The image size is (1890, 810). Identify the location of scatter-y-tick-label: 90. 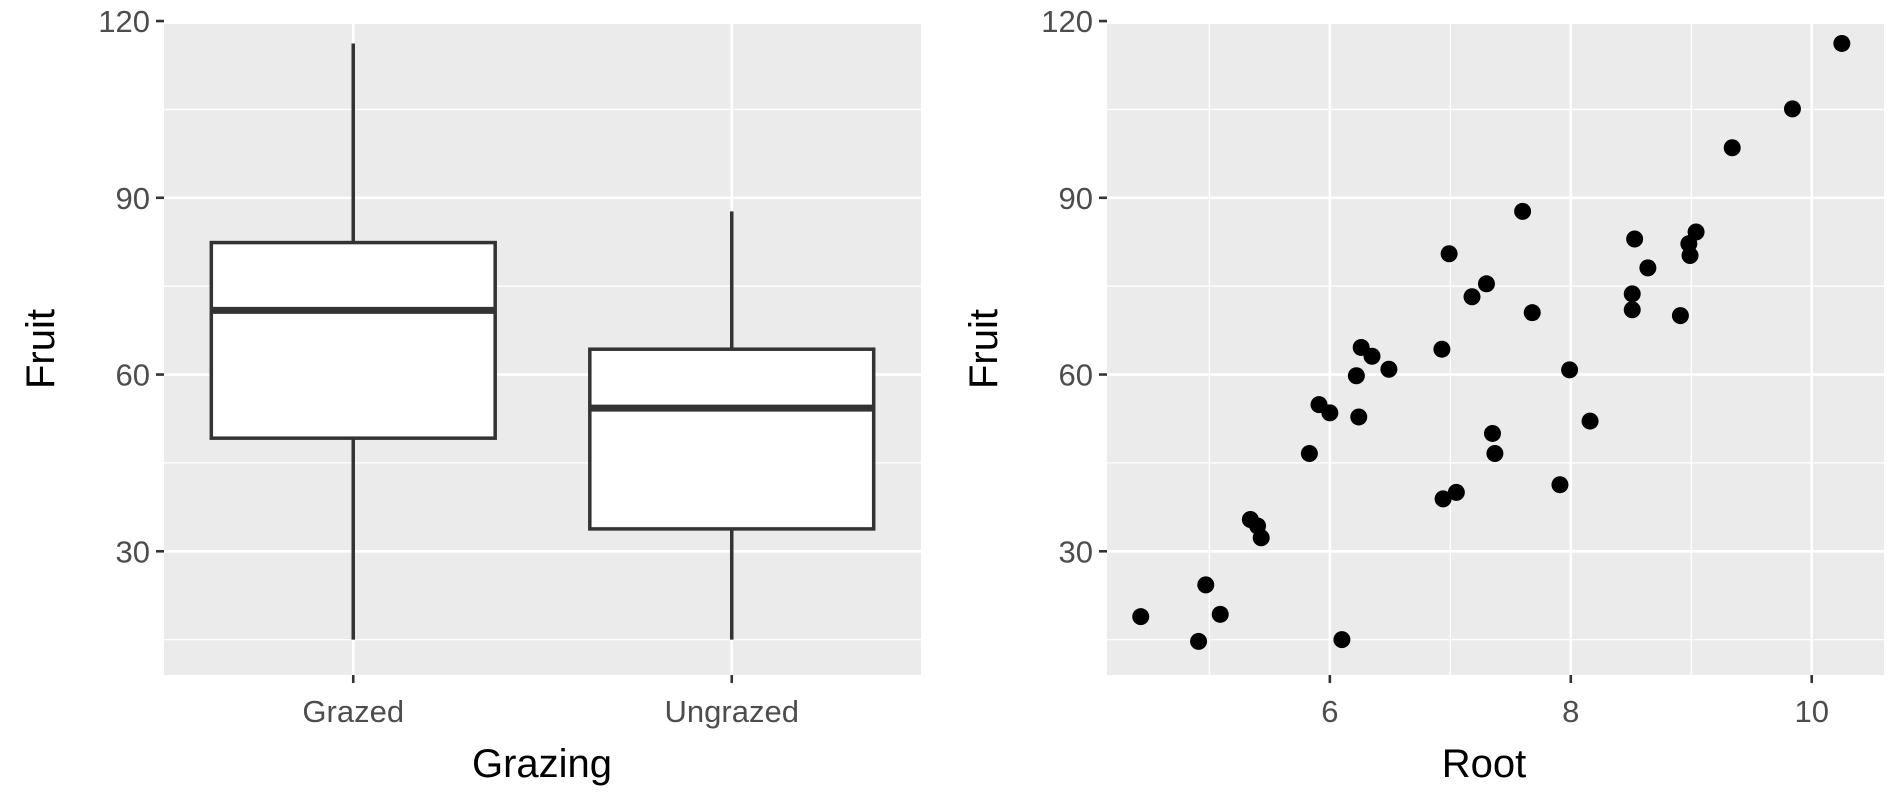
(1076, 198).